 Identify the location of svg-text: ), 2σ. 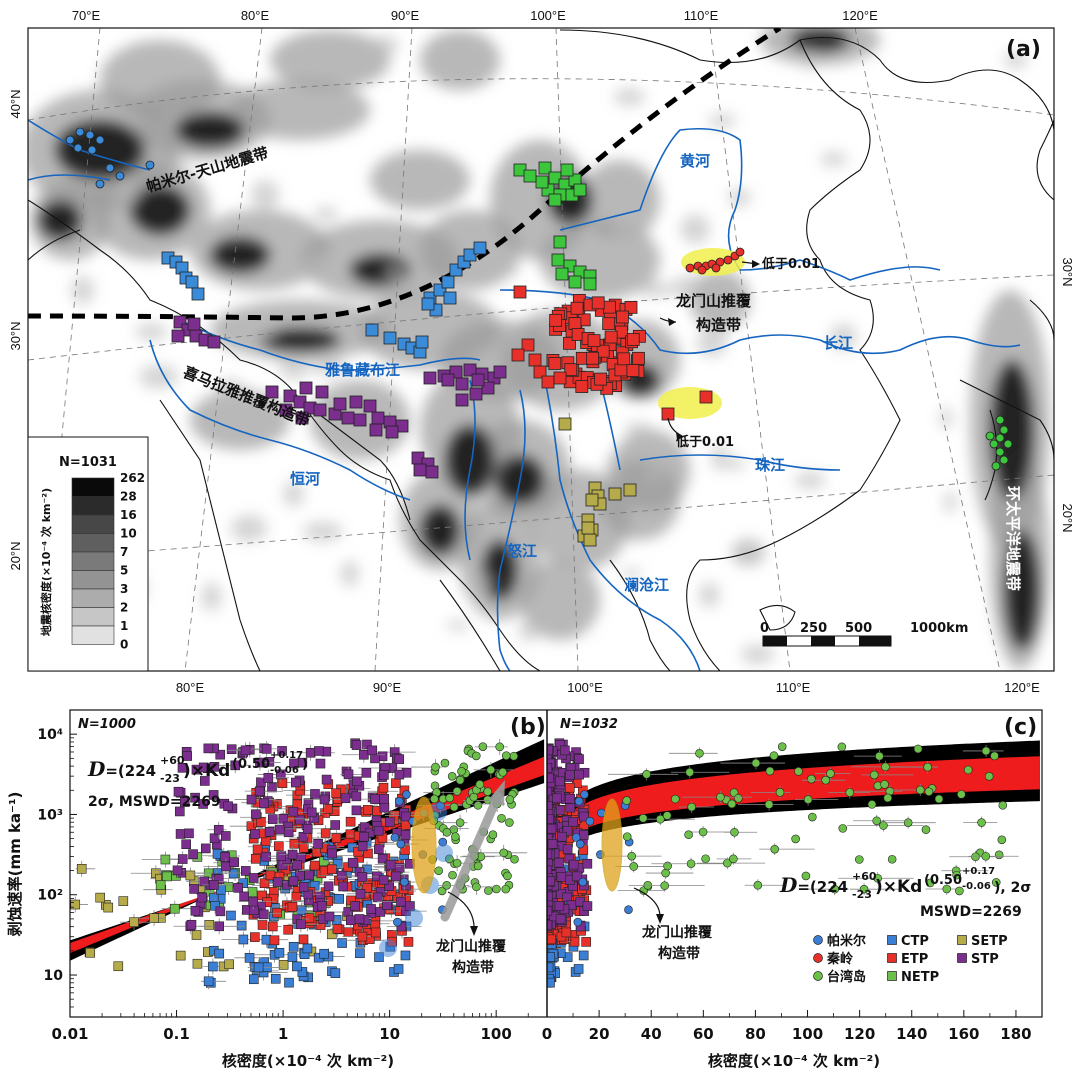
(1012, 888).